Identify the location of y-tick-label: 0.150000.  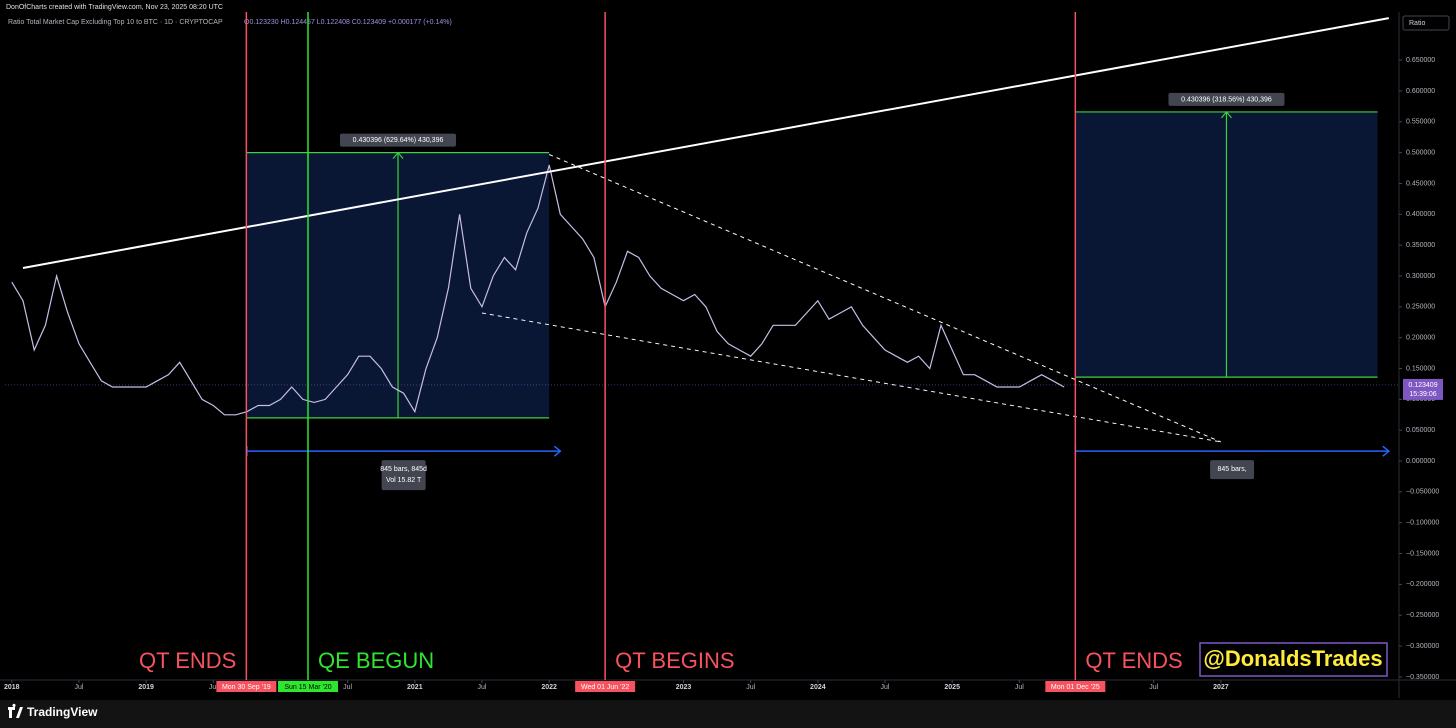
(1420, 368).